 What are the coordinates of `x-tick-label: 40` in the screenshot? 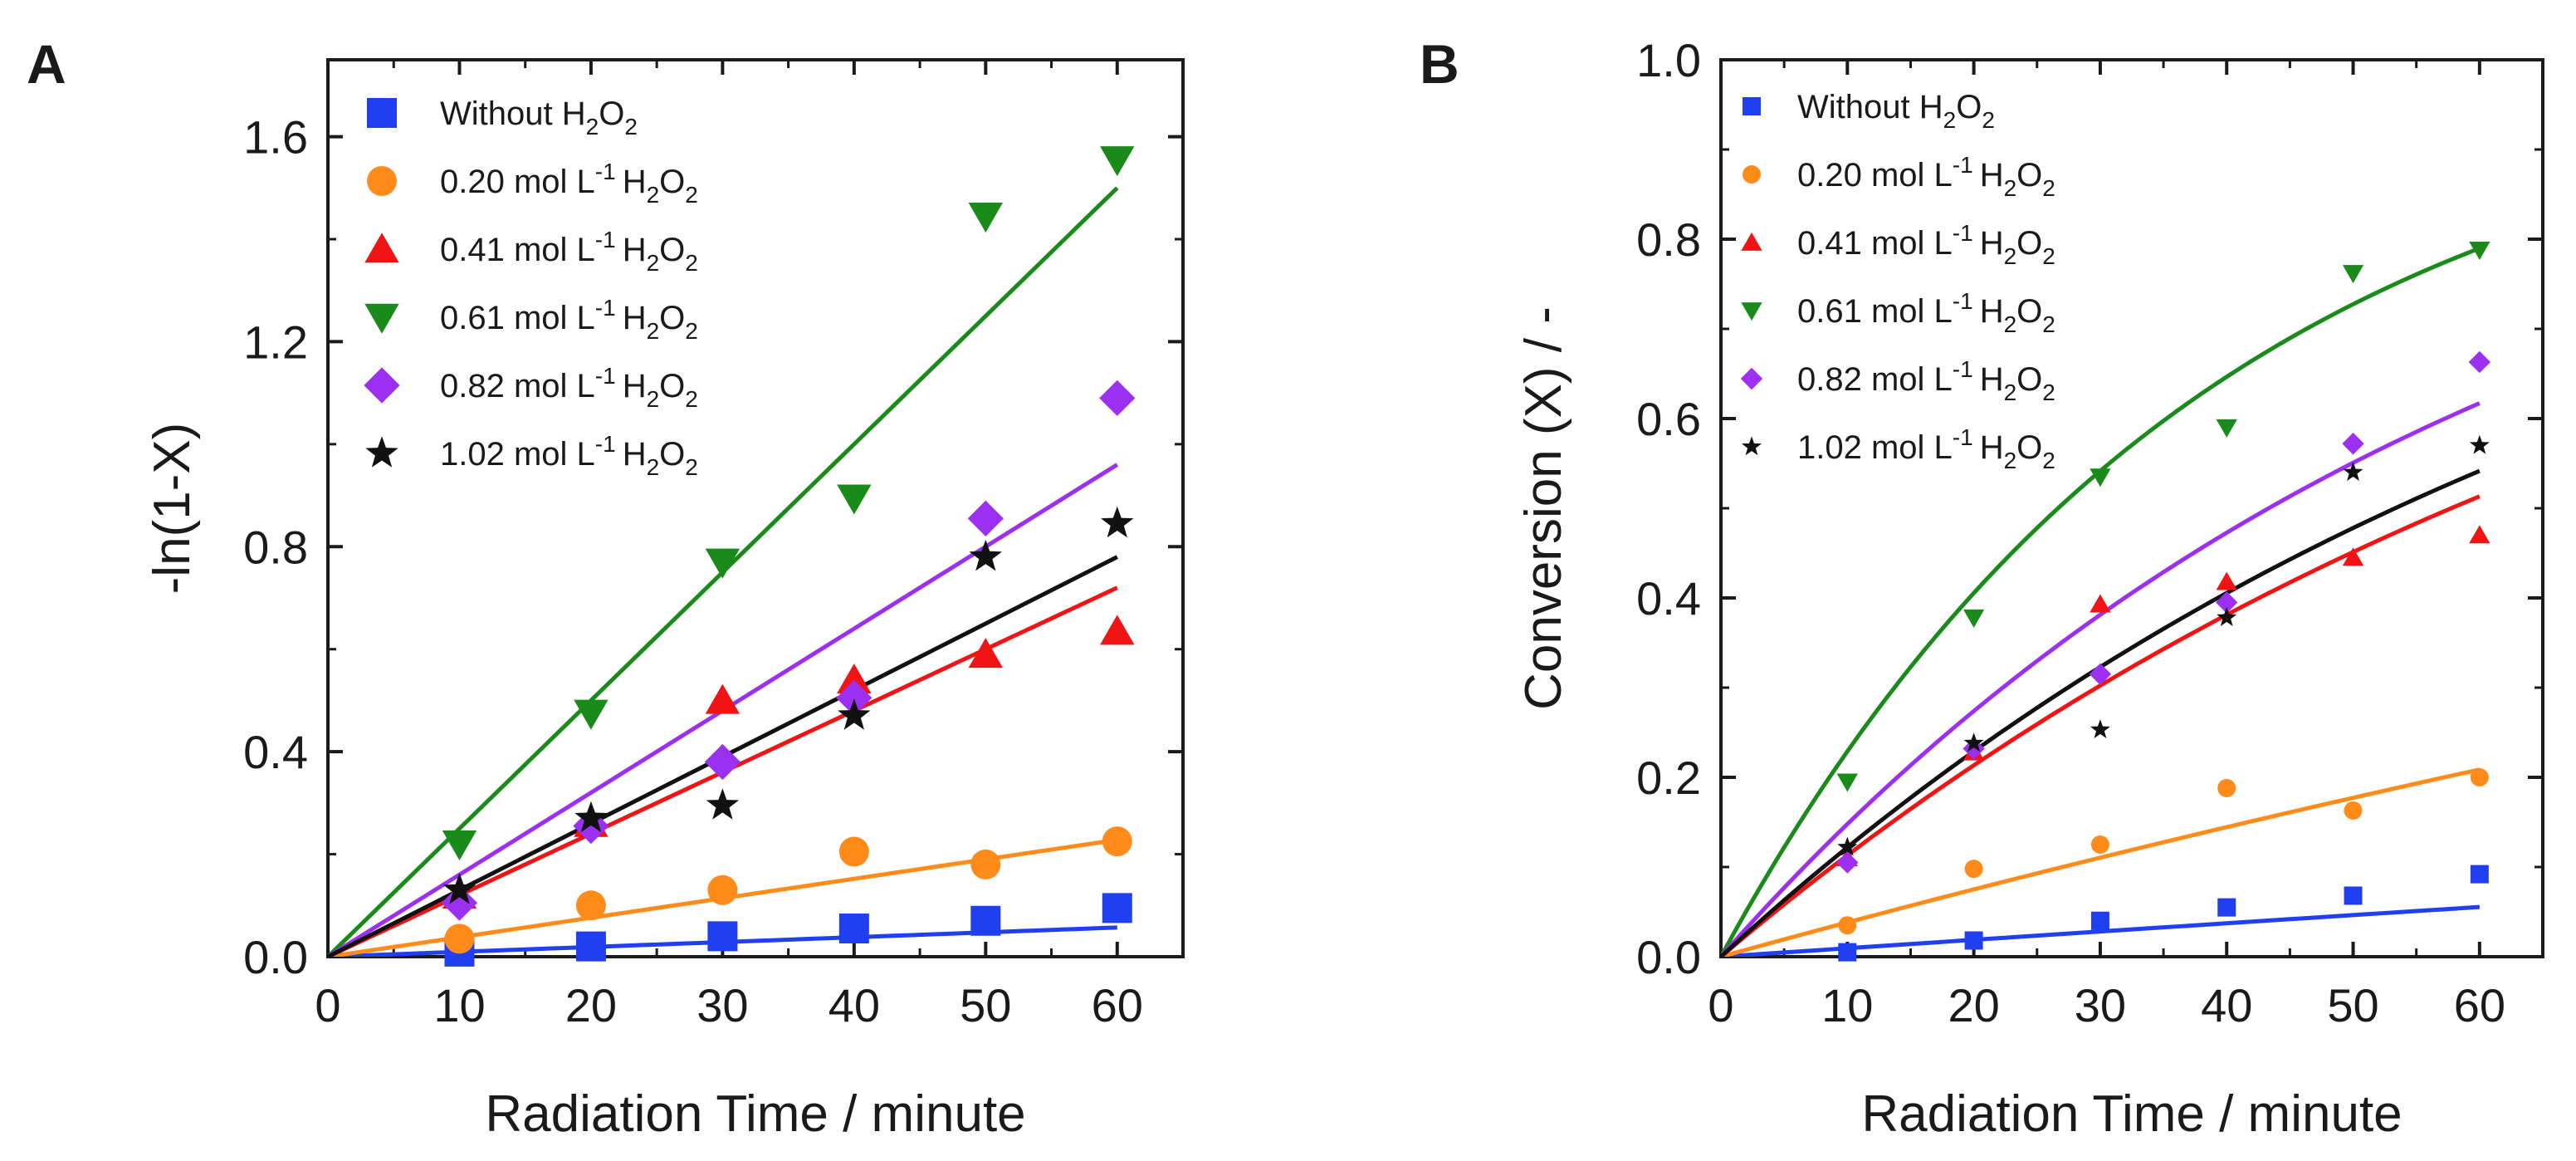 It's located at (2226, 1005).